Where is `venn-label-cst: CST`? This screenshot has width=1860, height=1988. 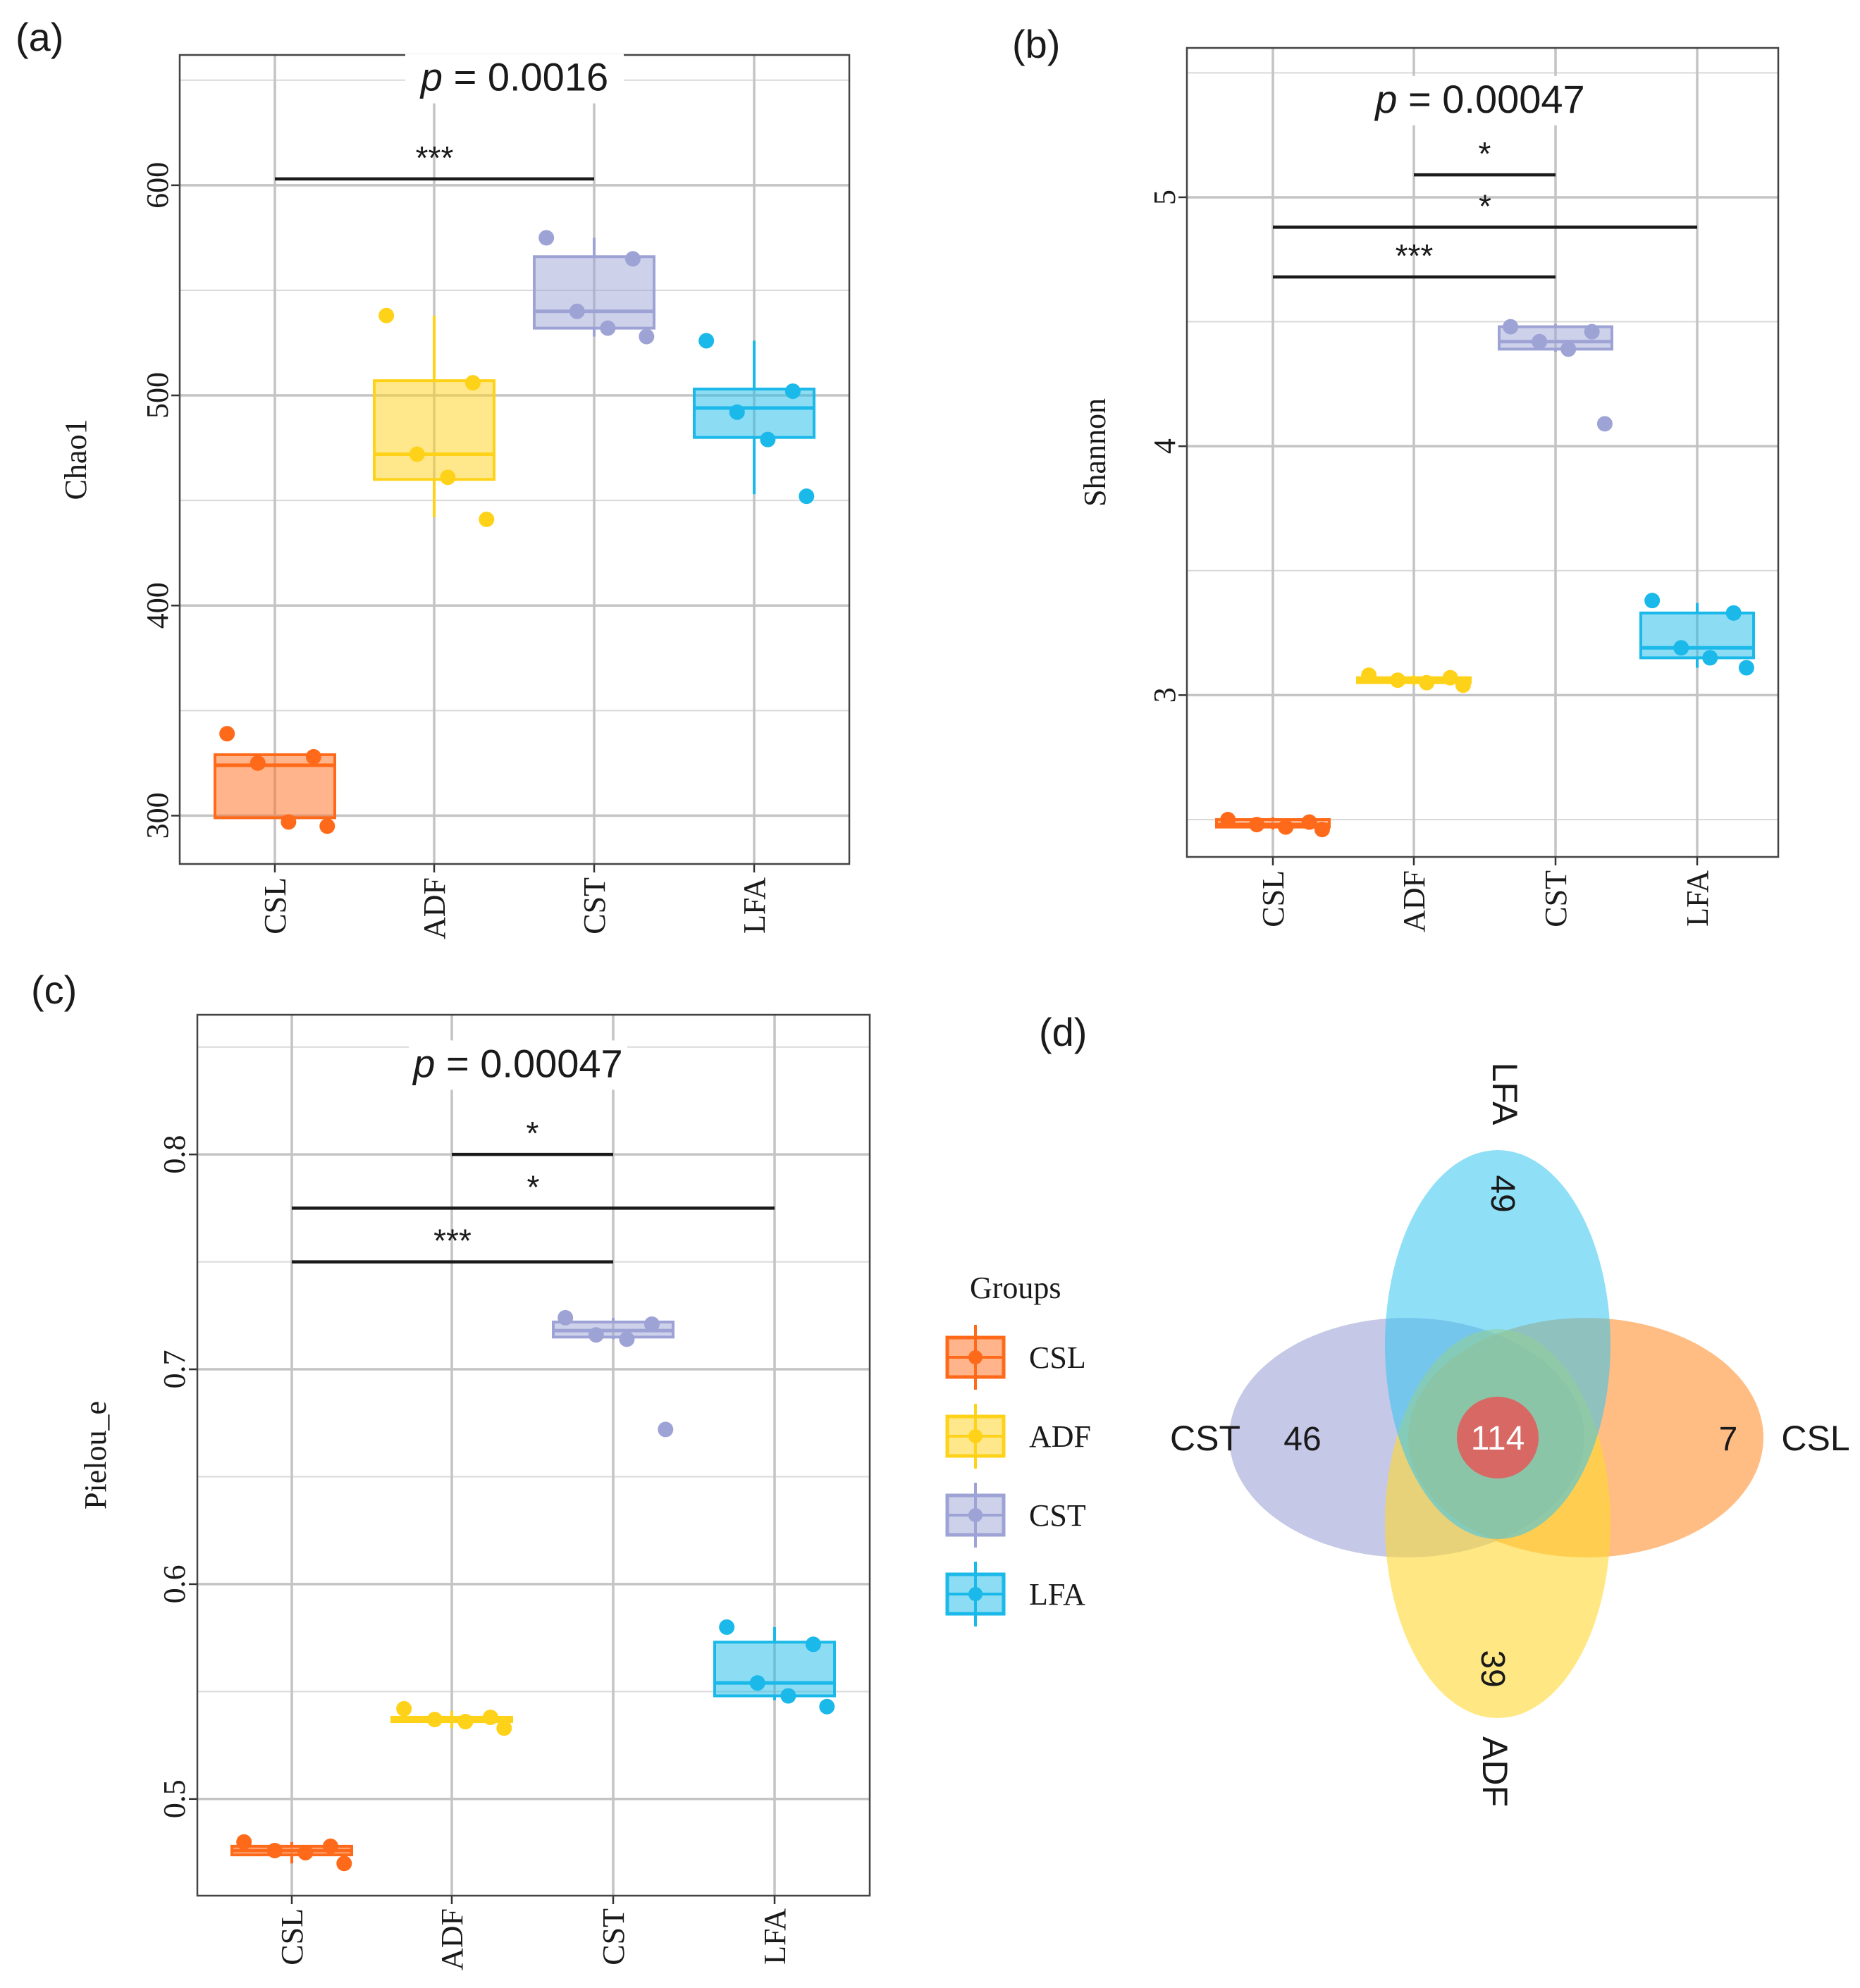
venn-label-cst: CST is located at coordinates (1205, 1438).